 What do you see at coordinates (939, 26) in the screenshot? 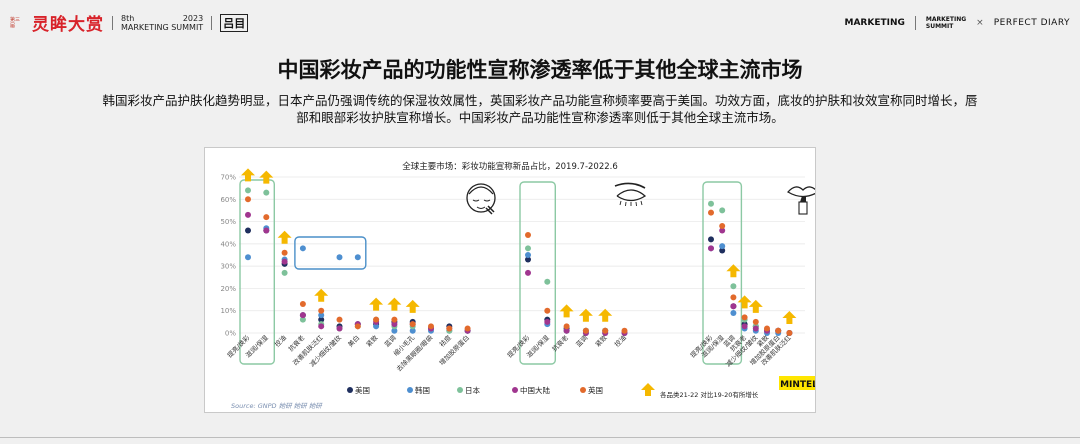
I see `marketing-summit-line2: SUMMIT` at bounding box center [939, 26].